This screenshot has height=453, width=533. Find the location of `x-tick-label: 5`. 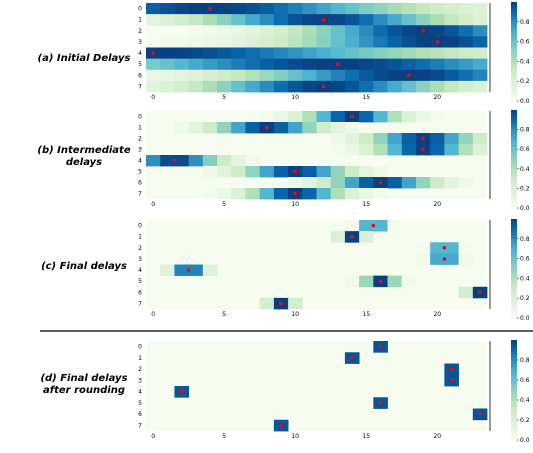

x-tick-label: 5 is located at coordinates (224, 436).